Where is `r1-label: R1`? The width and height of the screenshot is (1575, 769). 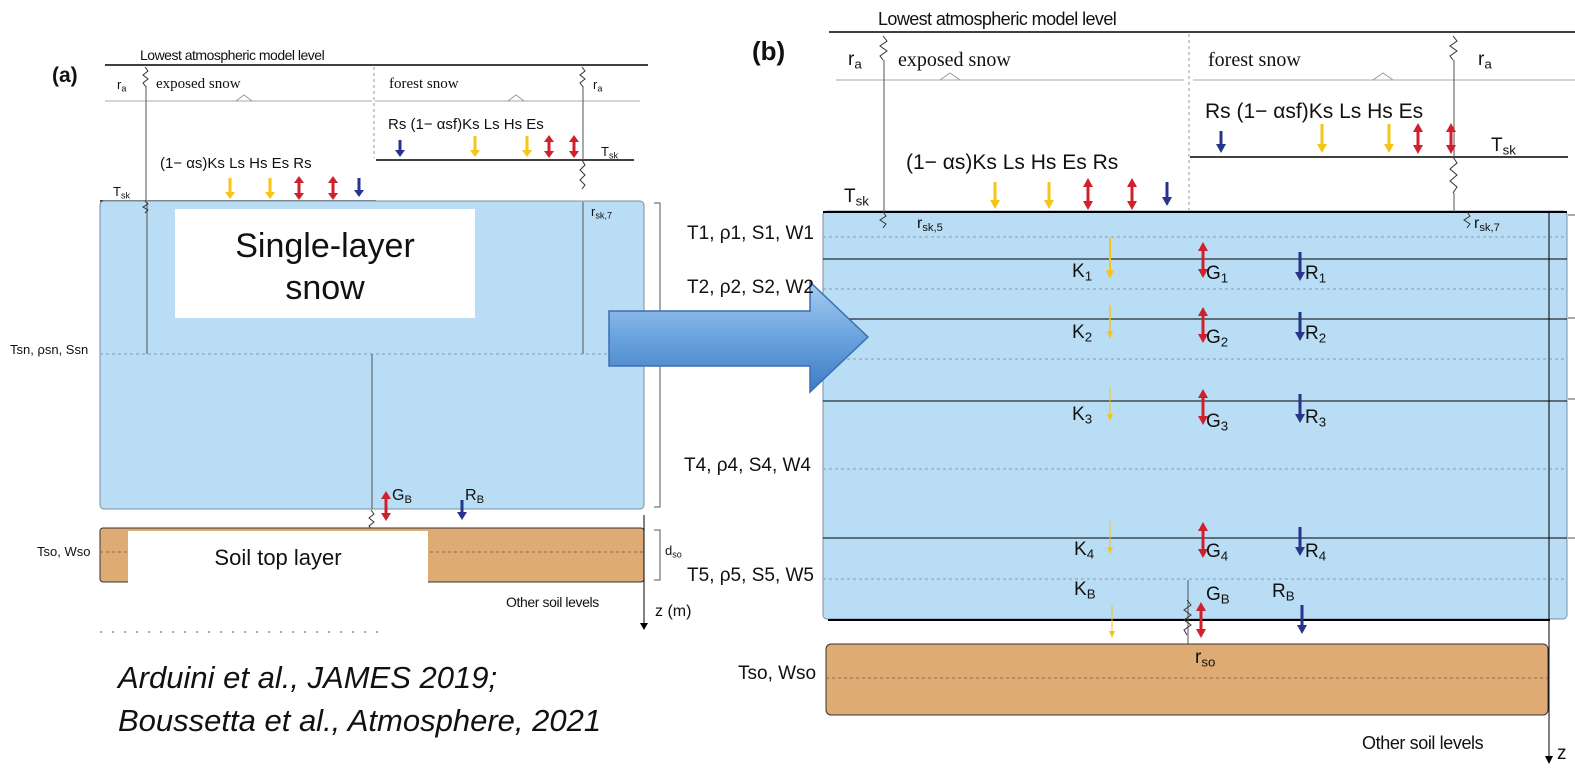 r1-label: R1 is located at coordinates (1316, 274).